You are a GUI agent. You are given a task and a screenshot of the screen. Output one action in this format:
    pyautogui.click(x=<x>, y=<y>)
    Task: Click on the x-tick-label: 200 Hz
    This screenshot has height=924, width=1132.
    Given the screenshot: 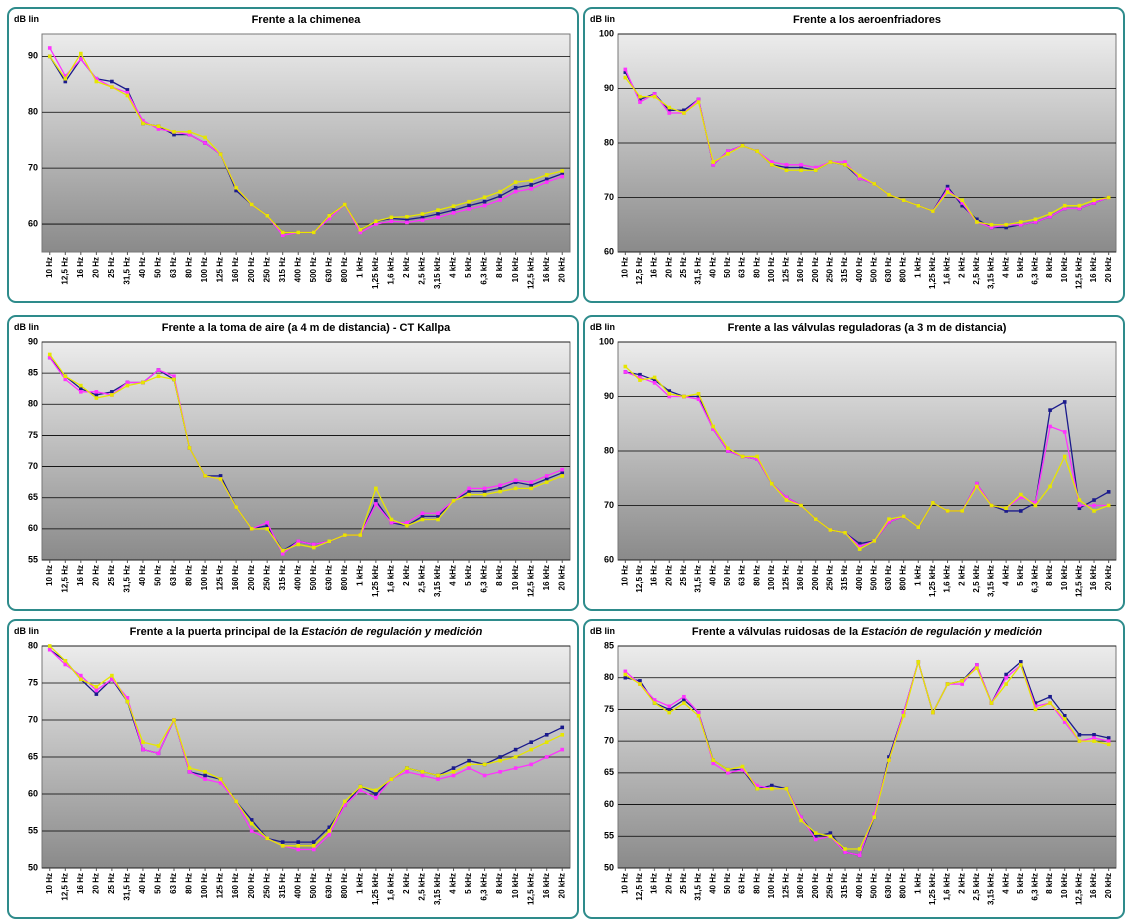 What is the action you would take?
    pyautogui.click(x=815, y=269)
    